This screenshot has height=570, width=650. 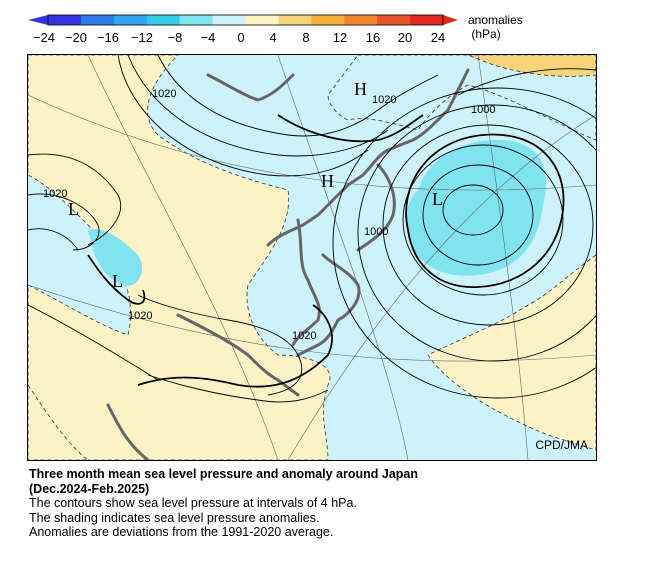 I want to click on coastline-china-east, so click(x=238, y=355).